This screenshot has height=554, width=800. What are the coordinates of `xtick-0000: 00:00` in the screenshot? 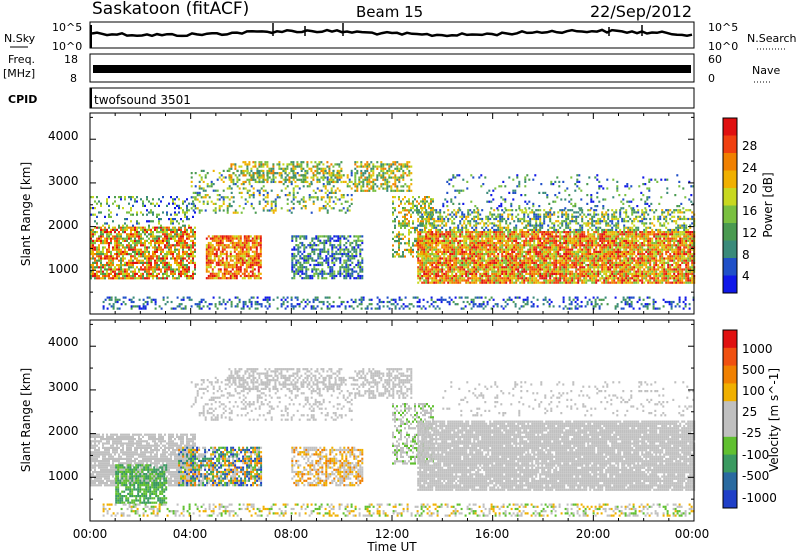 It's located at (90, 534).